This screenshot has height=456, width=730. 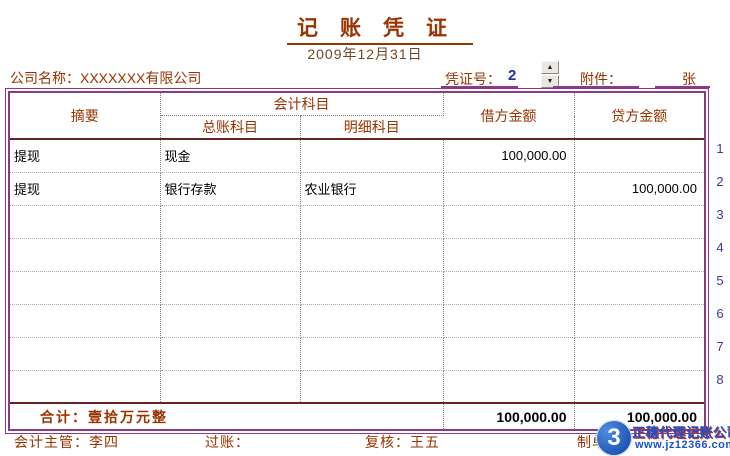 What do you see at coordinates (104, 442) in the screenshot?
I see `supervisor-name: 李四` at bounding box center [104, 442].